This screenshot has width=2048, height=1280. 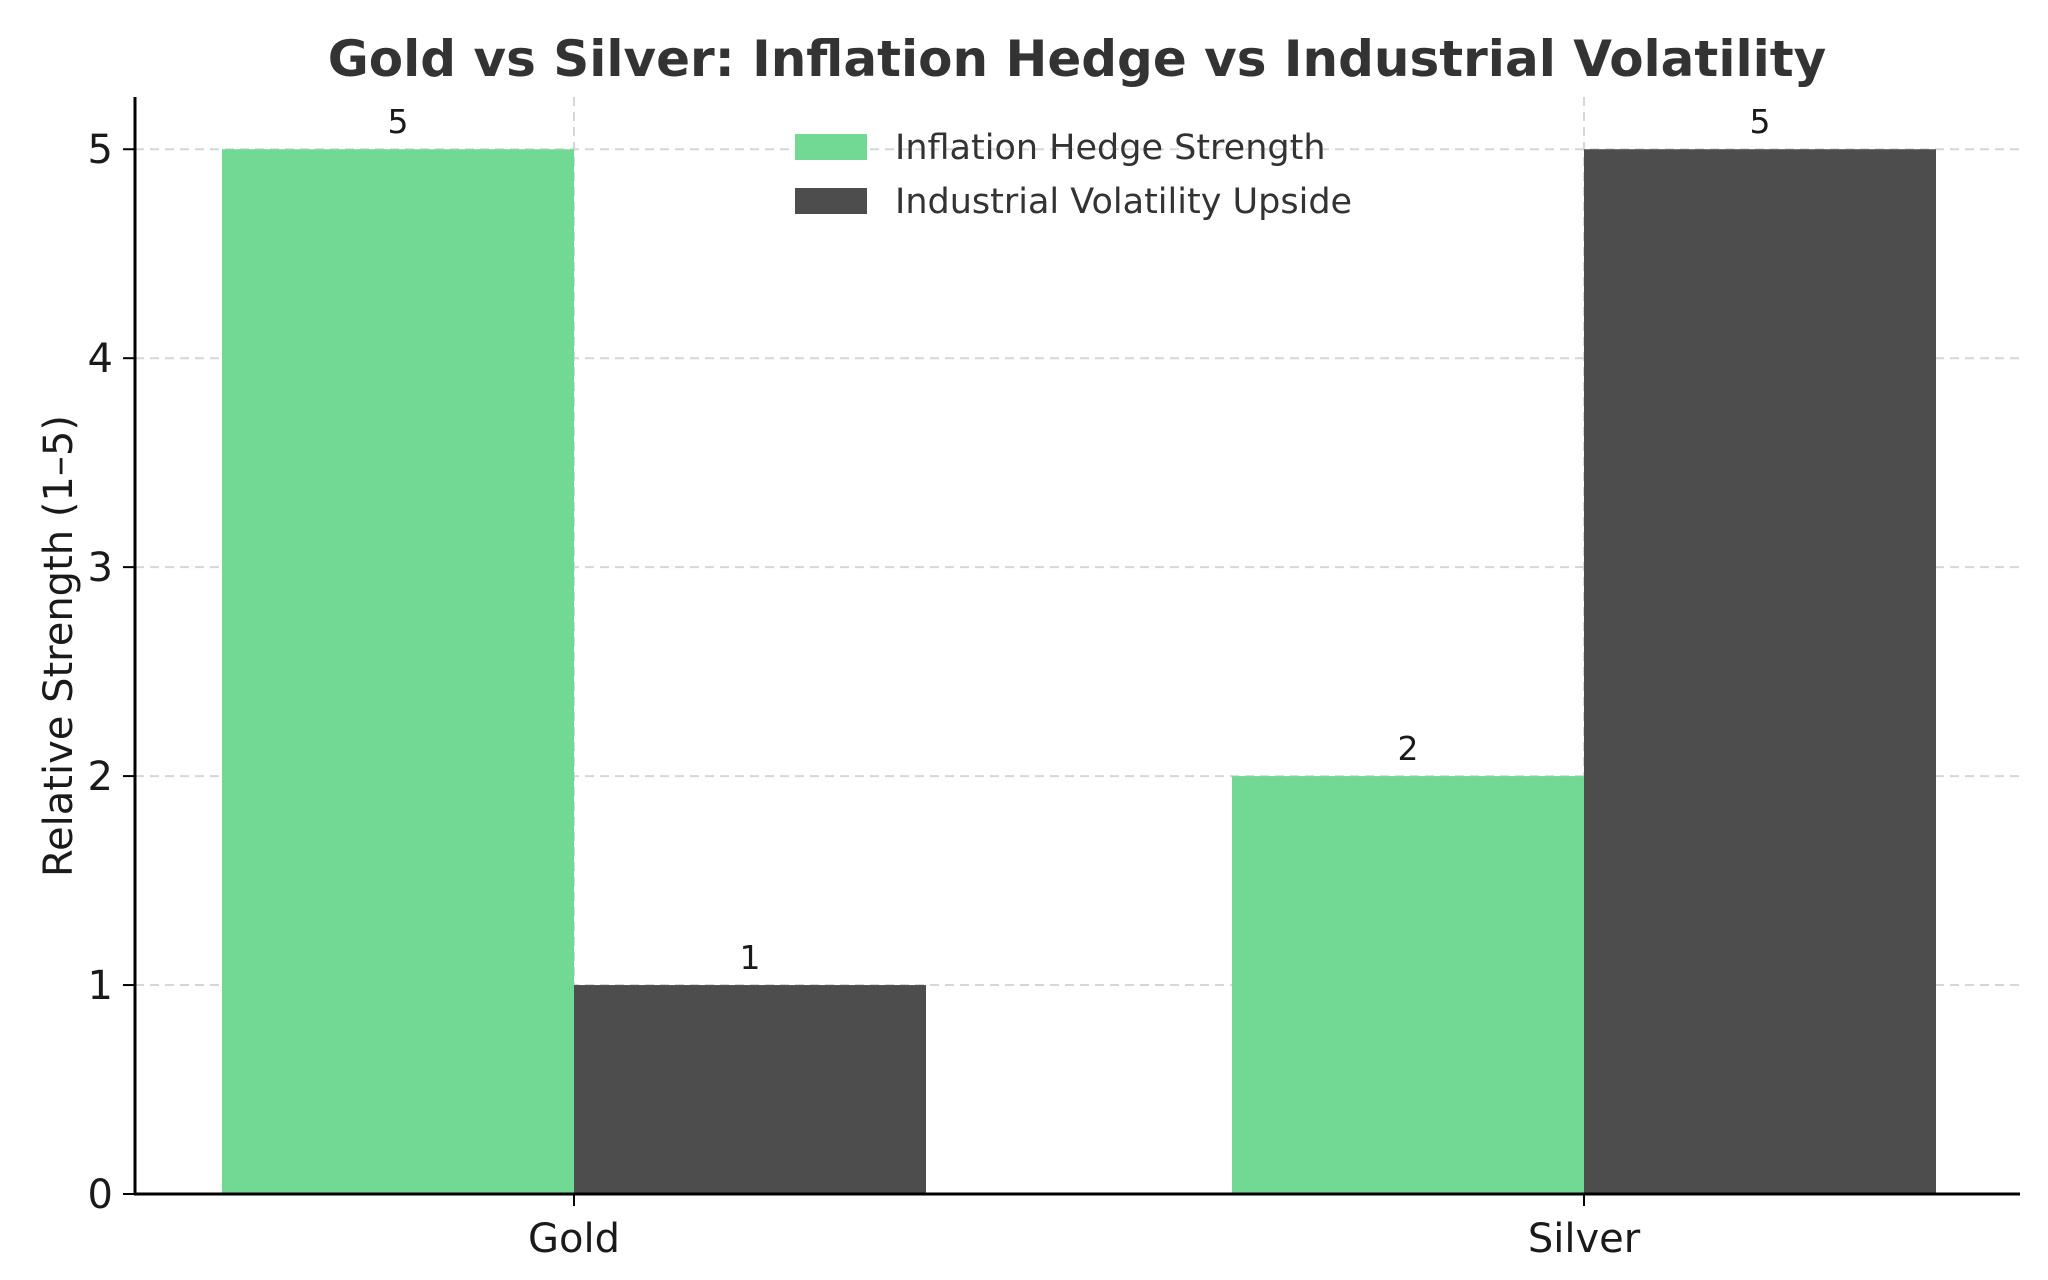 What do you see at coordinates (1408, 985) in the screenshot?
I see `bar-inflation-hedge-strength-silver` at bounding box center [1408, 985].